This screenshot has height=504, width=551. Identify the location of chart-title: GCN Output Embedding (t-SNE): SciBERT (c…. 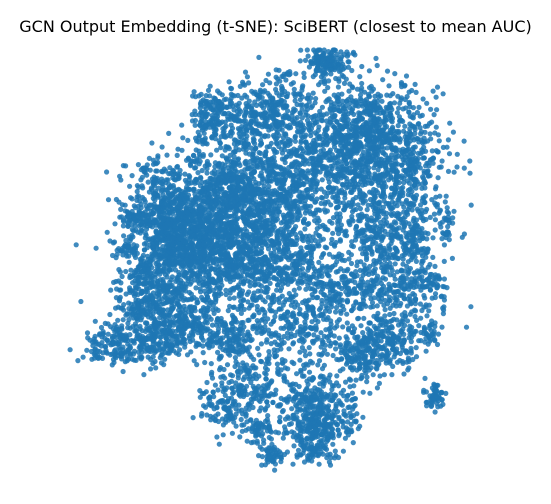
(275, 26).